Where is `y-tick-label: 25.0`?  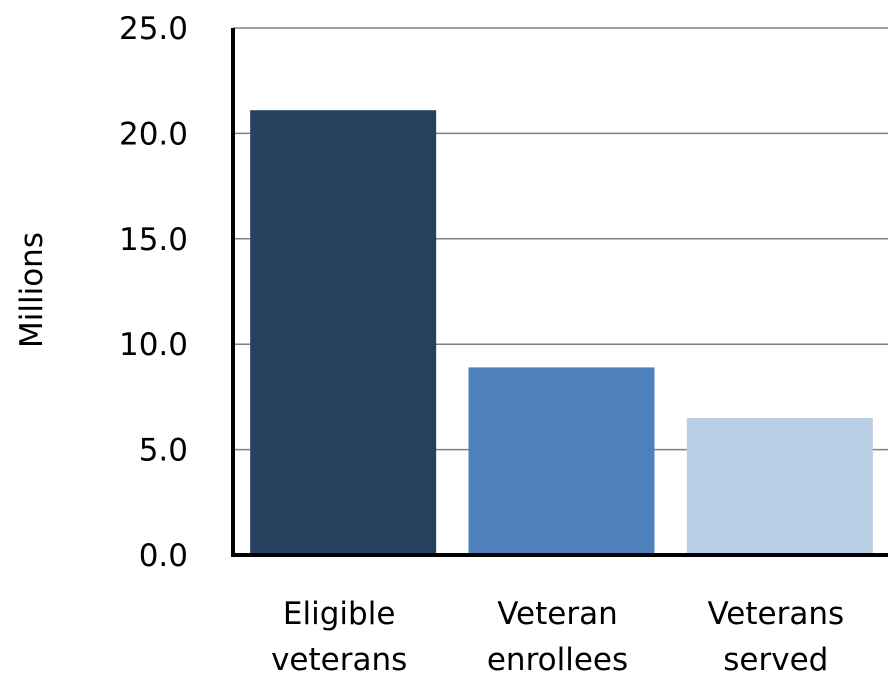 y-tick-label: 25.0 is located at coordinates (153, 29).